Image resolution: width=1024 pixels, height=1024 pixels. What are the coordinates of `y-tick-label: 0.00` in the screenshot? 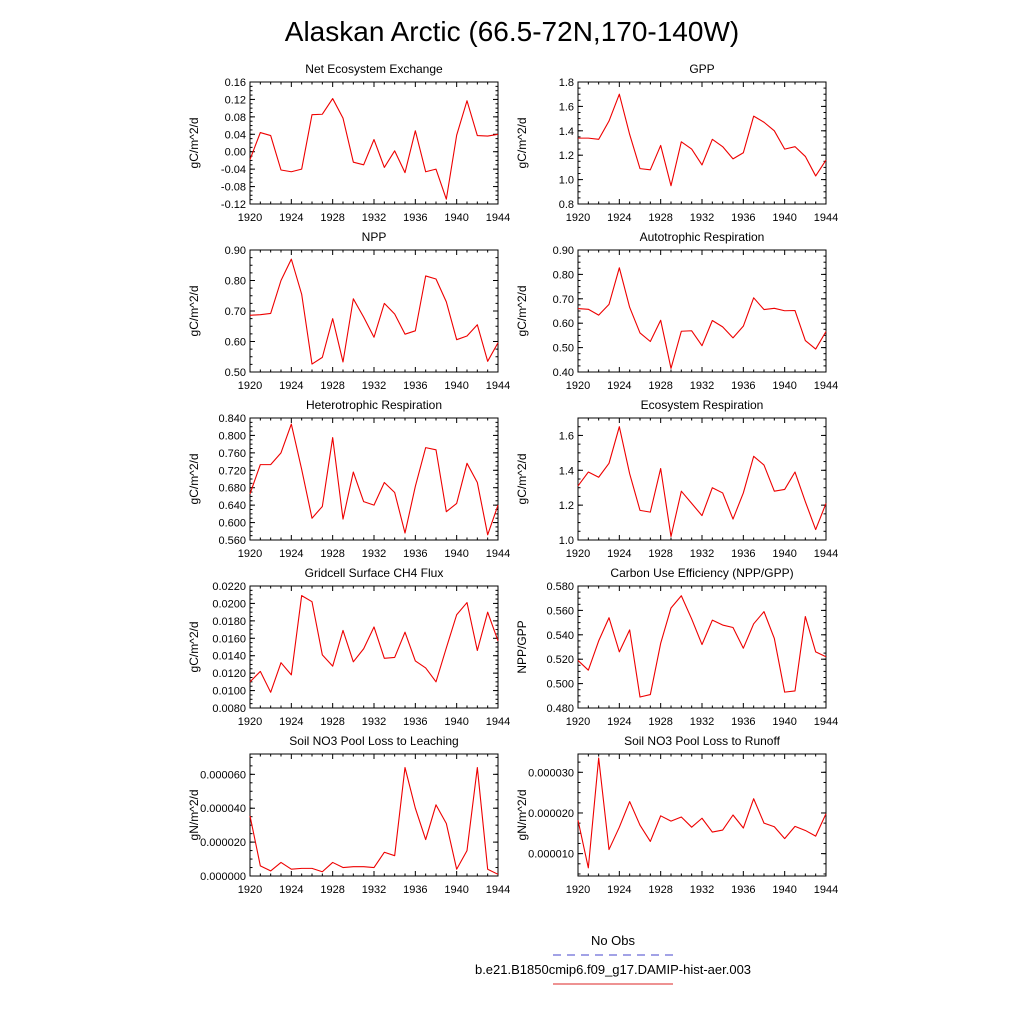 It's located at (235, 153).